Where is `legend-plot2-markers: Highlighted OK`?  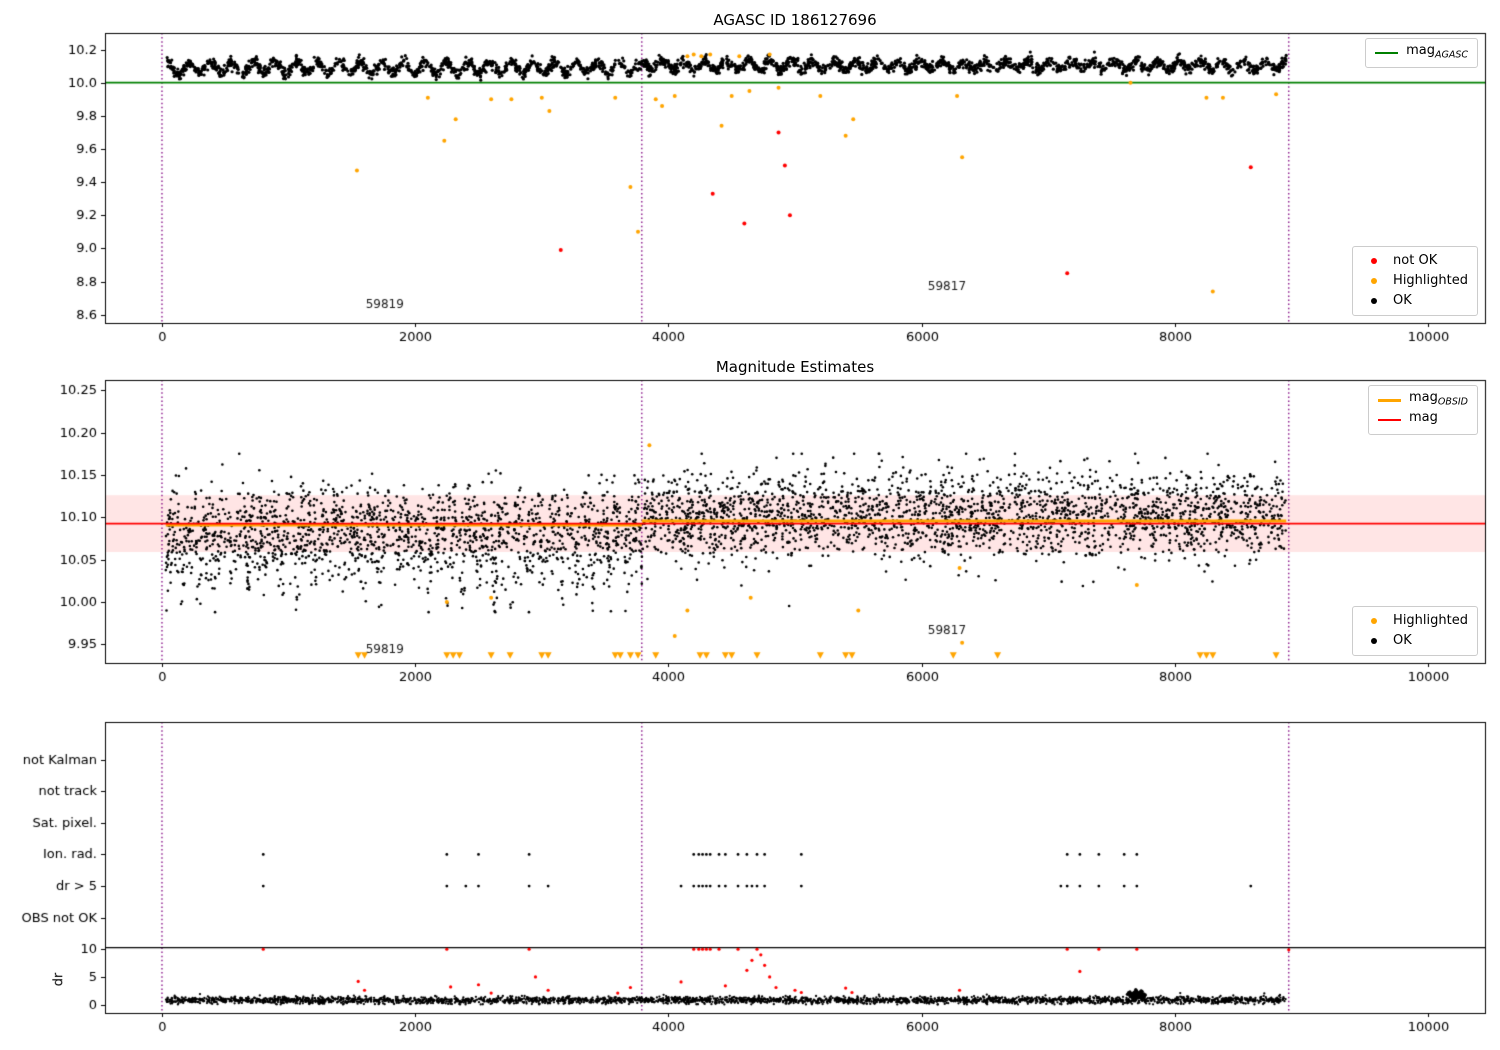 legend-plot2-markers: Highlighted OK is located at coordinates (1415, 631).